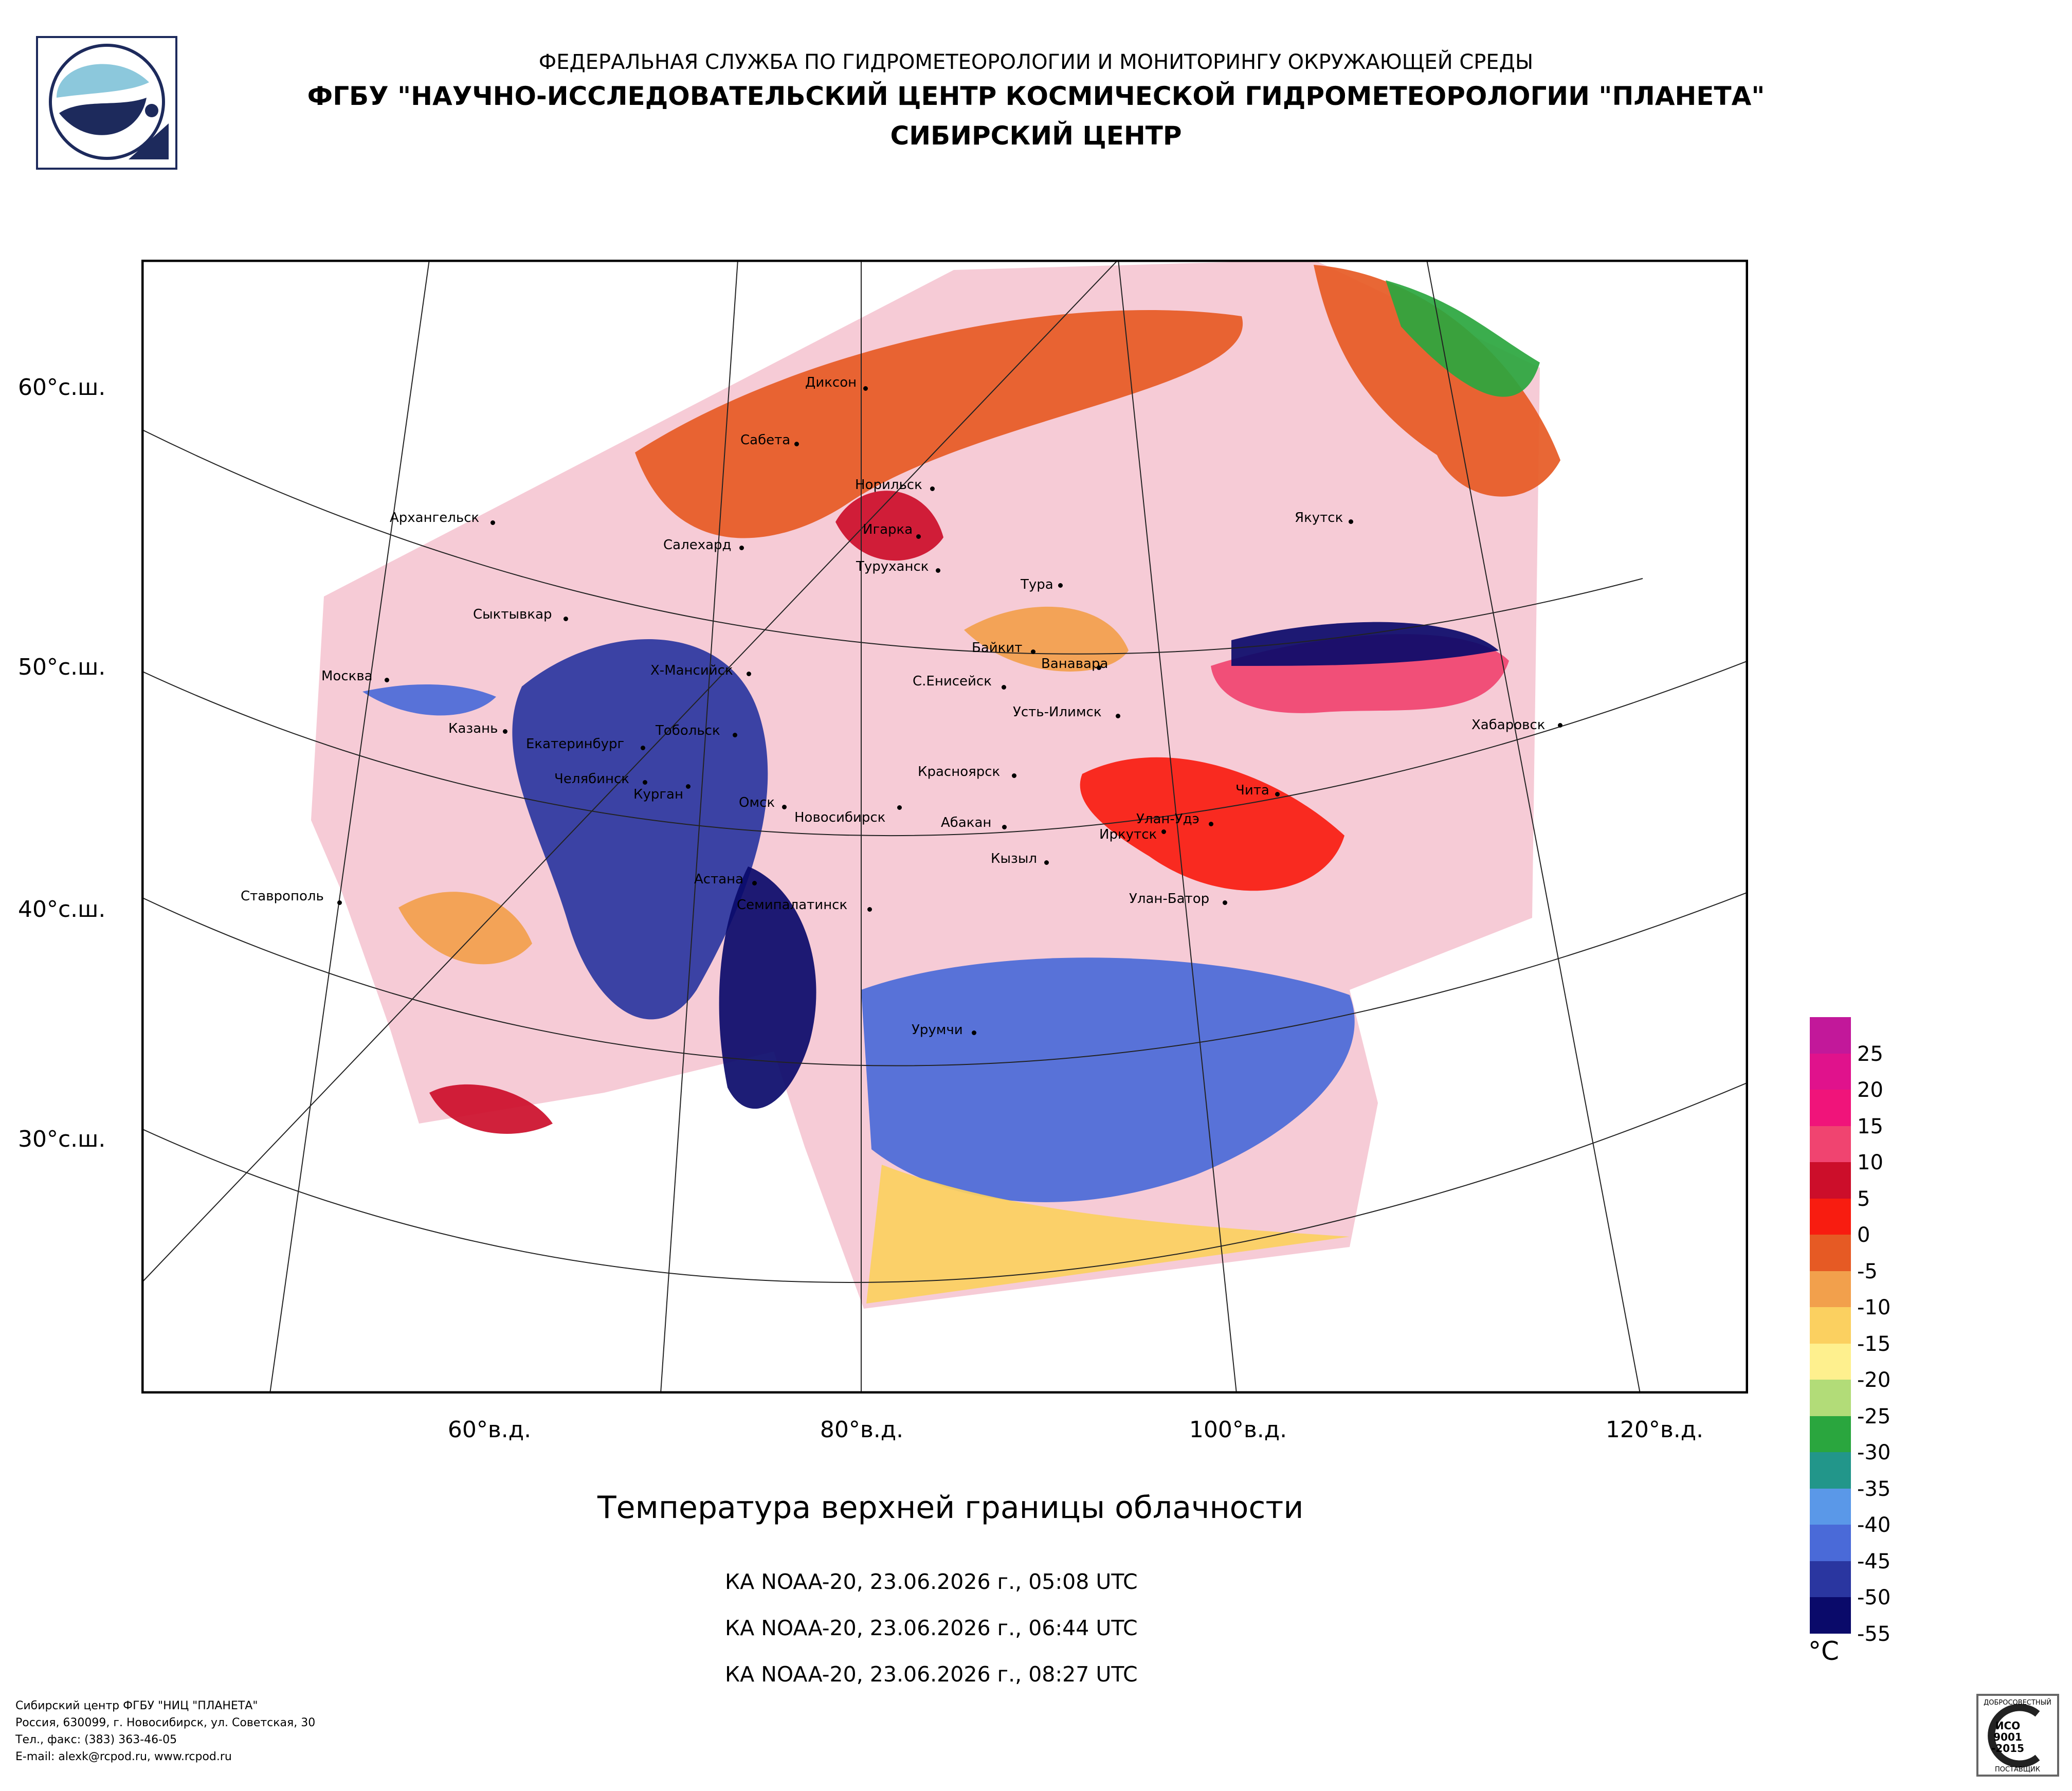 This screenshot has width=2072, height=1791. What do you see at coordinates (473, 729) in the screenshot?
I see `city-label-kazan: Казань` at bounding box center [473, 729].